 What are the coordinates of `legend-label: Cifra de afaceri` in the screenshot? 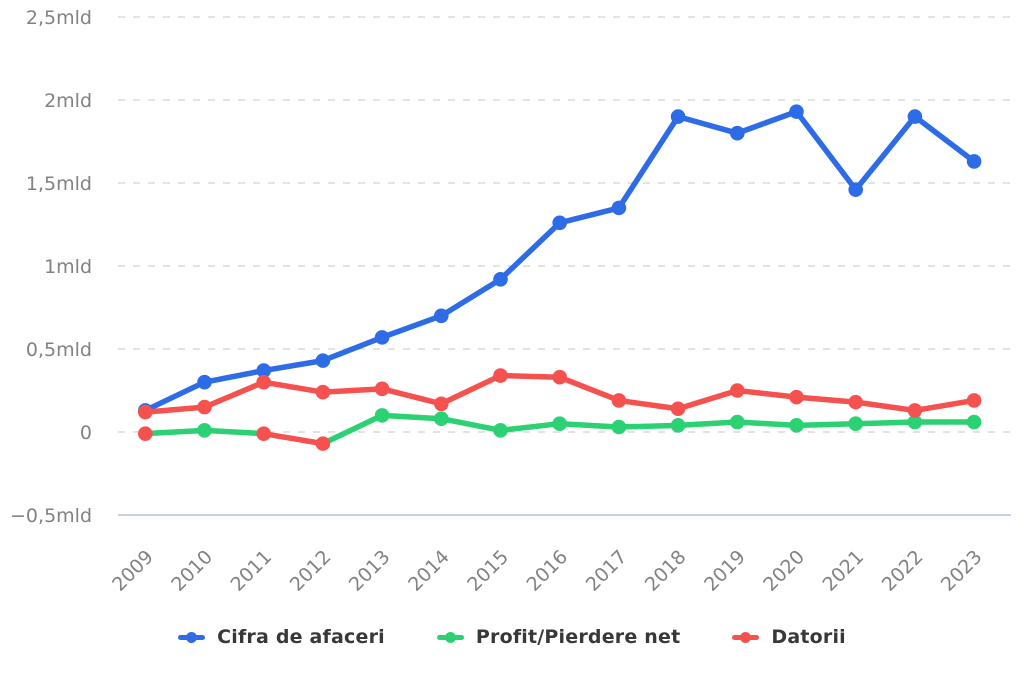 It's located at (301, 637).